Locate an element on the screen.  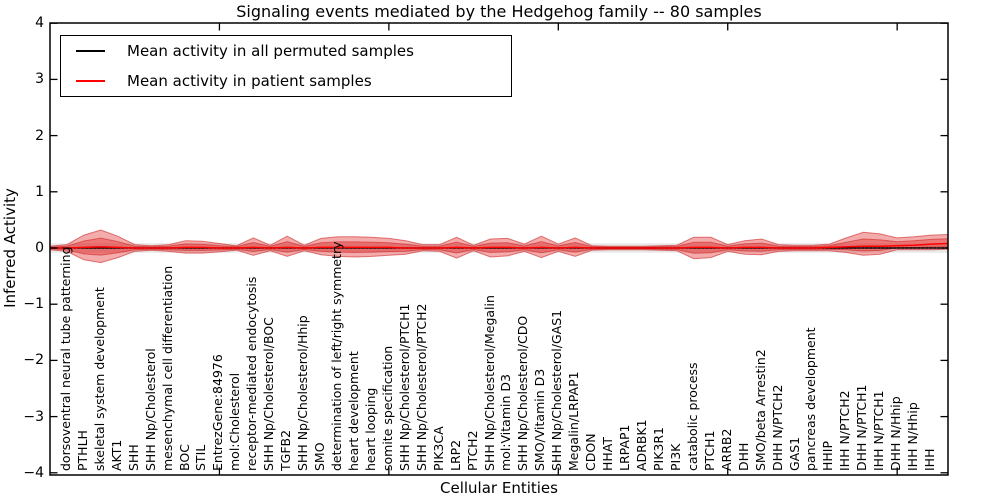
y-tick-label: −2 is located at coordinates (33, 360).